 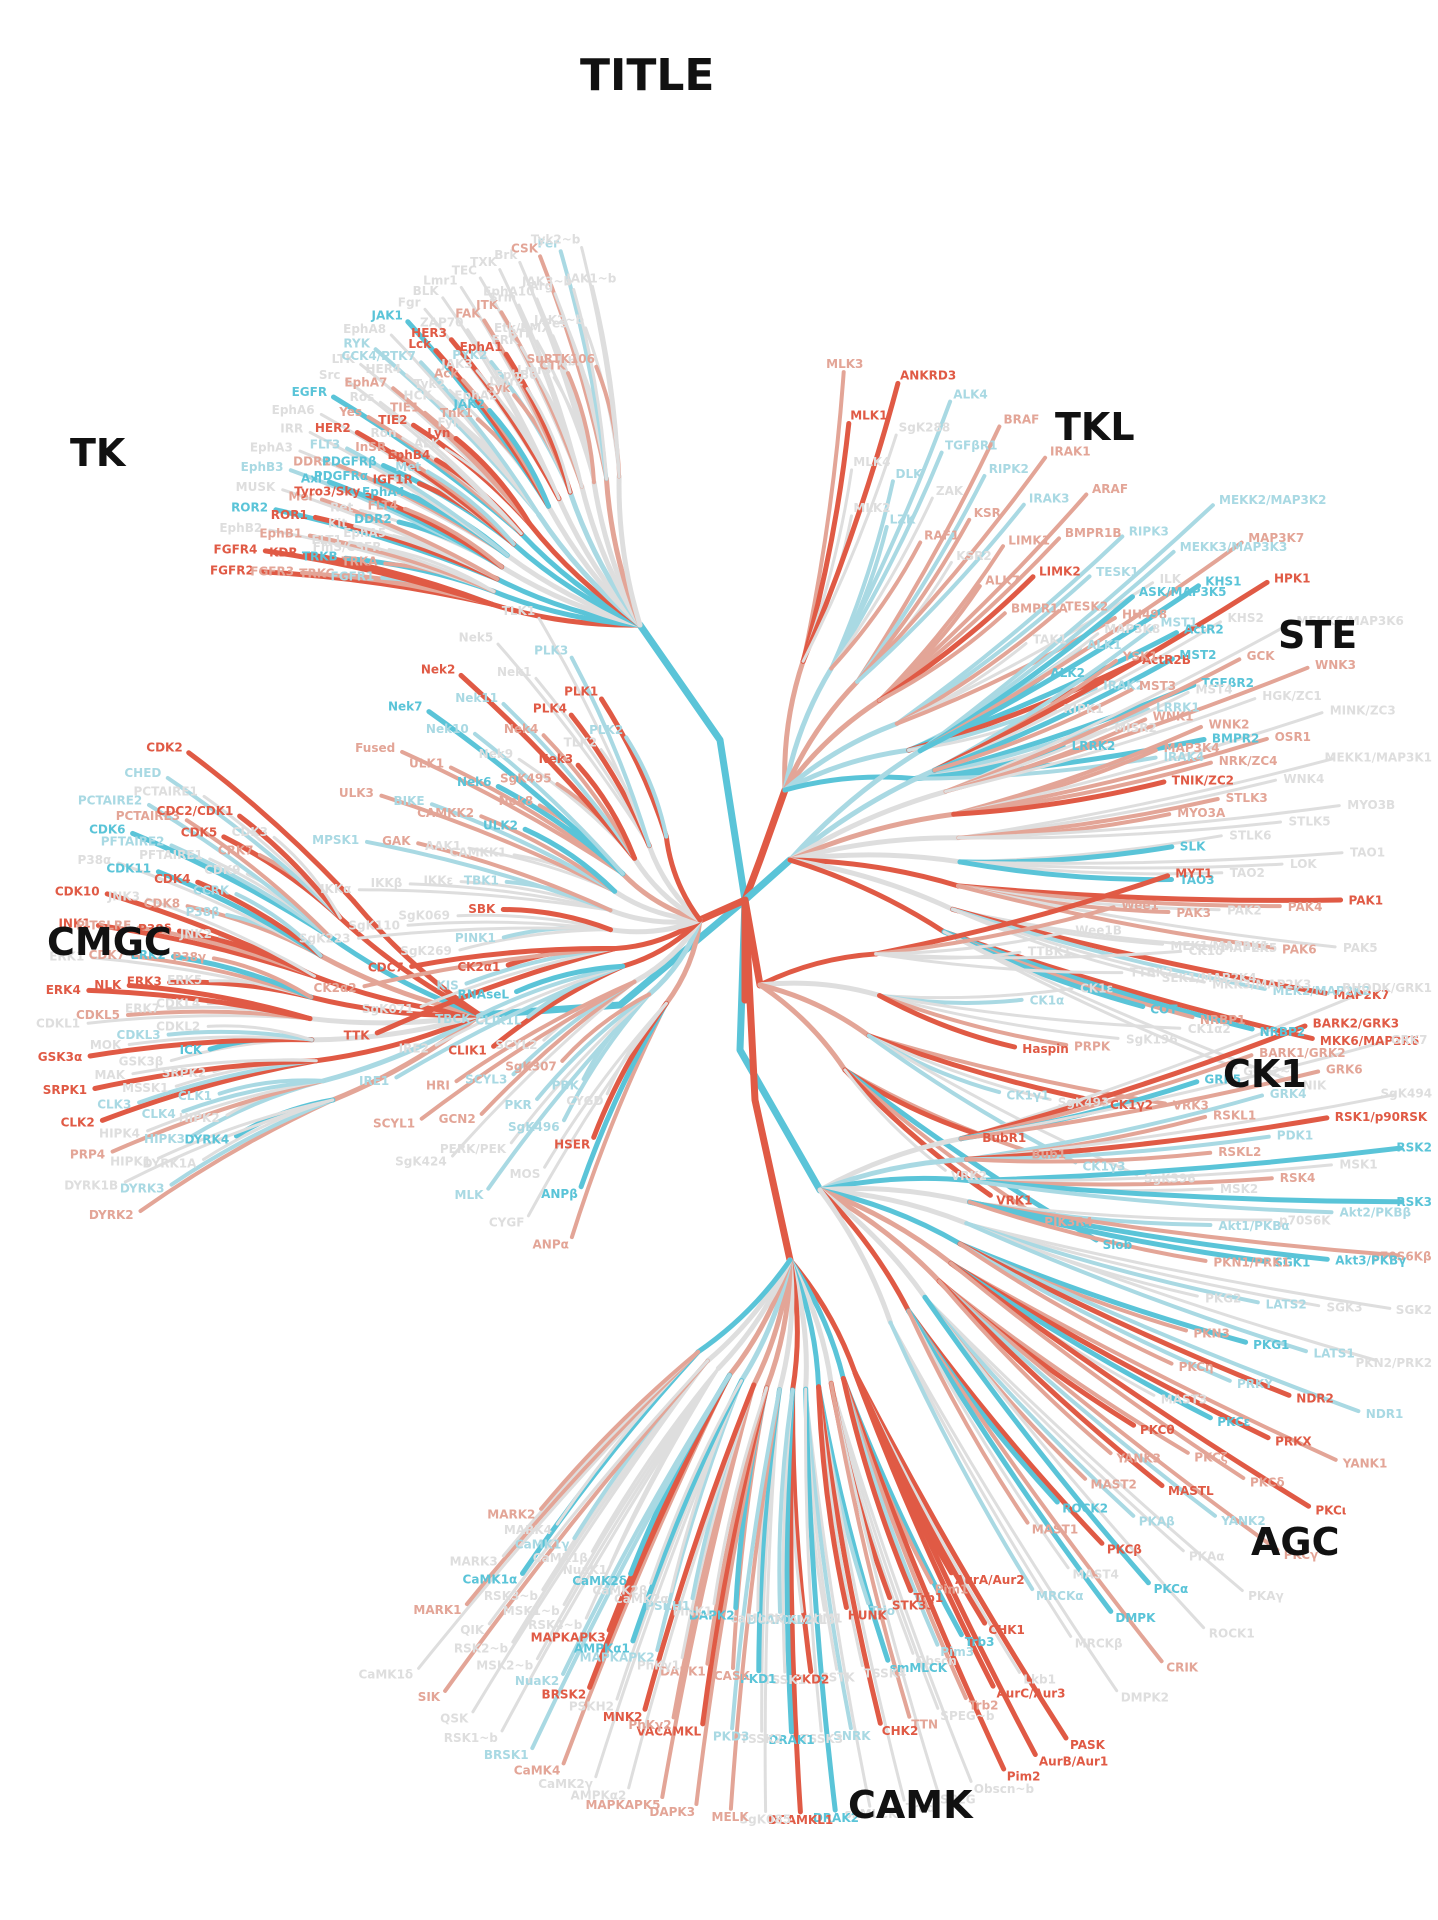 I want to click on kinase-label: MAST3, so click(x=1184, y=1400).